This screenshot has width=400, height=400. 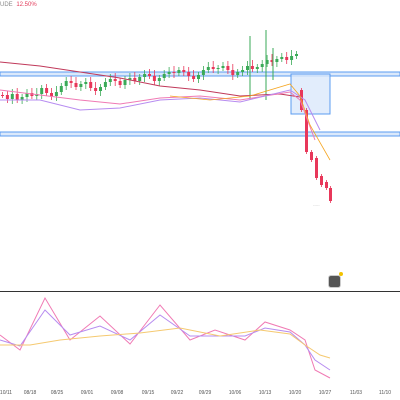 What do you see at coordinates (205, 393) in the screenshot?
I see `x-axis-label: 09/29` at bounding box center [205, 393].